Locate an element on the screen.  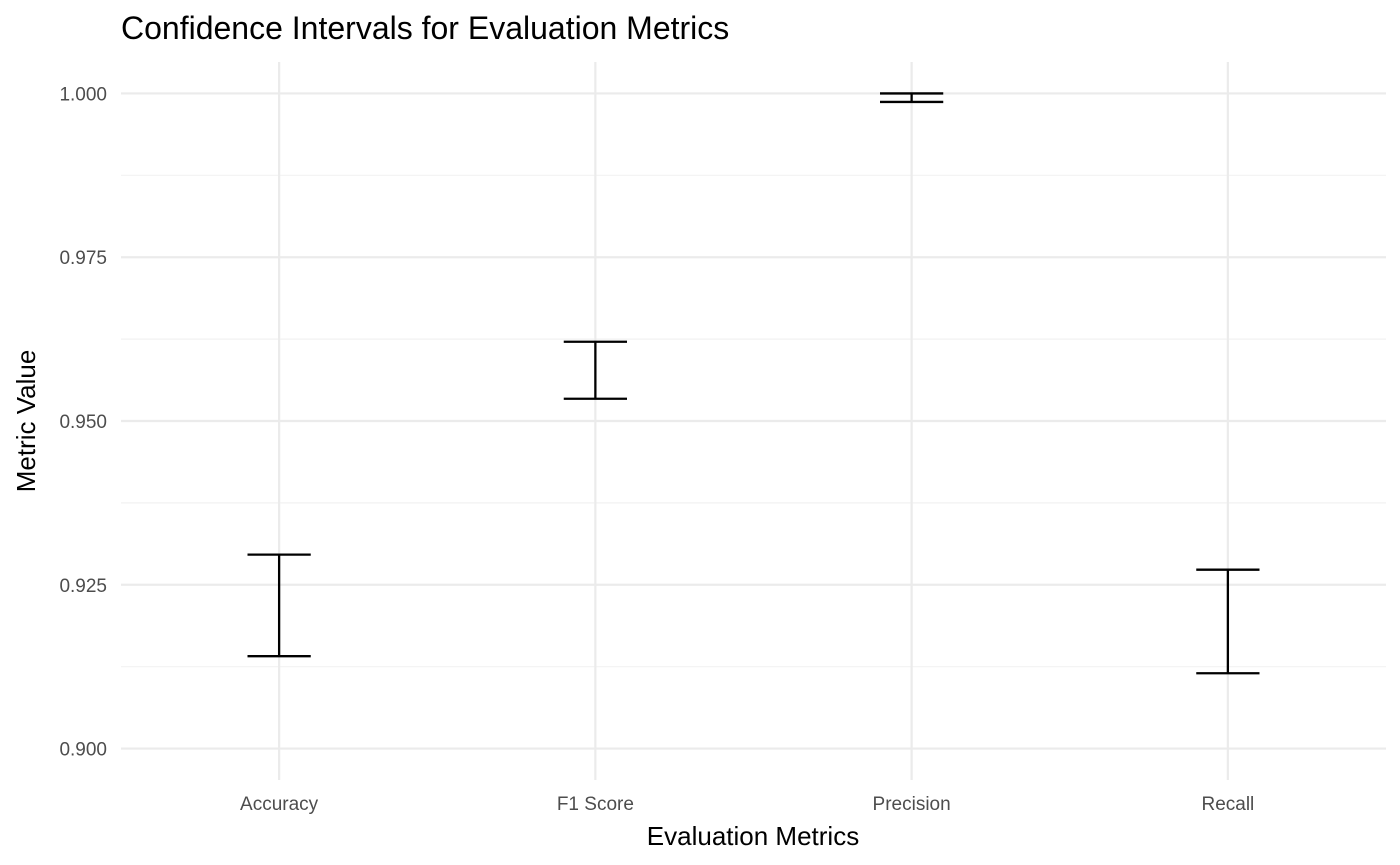
y-axis-ticks: 0.900 0.925 0.950 0.975 1.000 is located at coordinates (83, 422).